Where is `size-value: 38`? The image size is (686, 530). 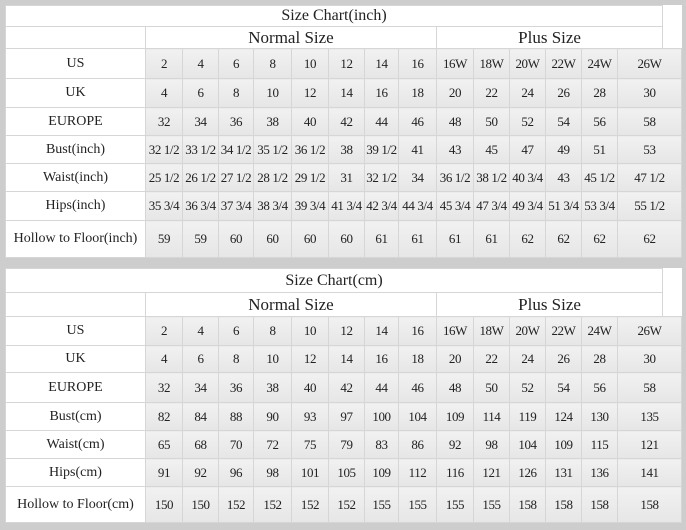
size-value: 38 is located at coordinates (346, 149).